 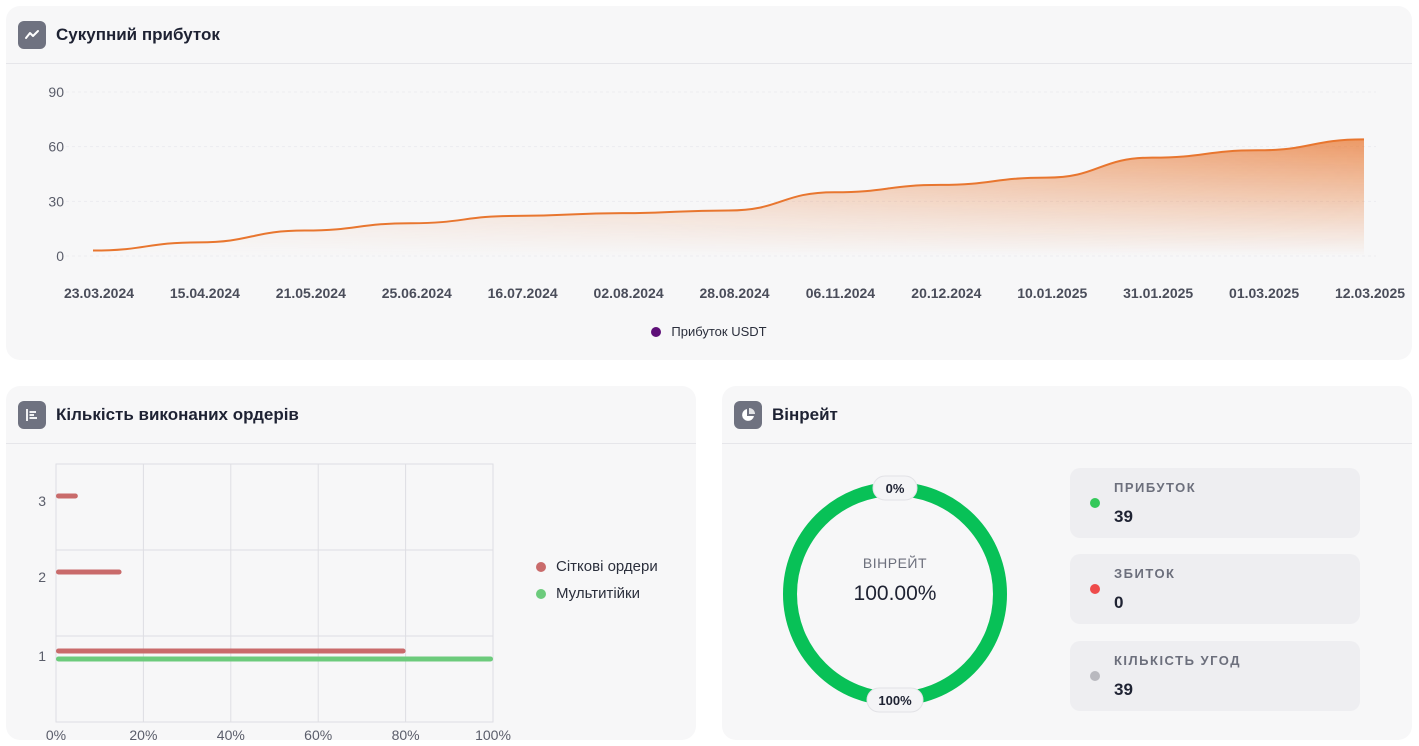 I want to click on card-title: Вінрейт, so click(x=805, y=414).